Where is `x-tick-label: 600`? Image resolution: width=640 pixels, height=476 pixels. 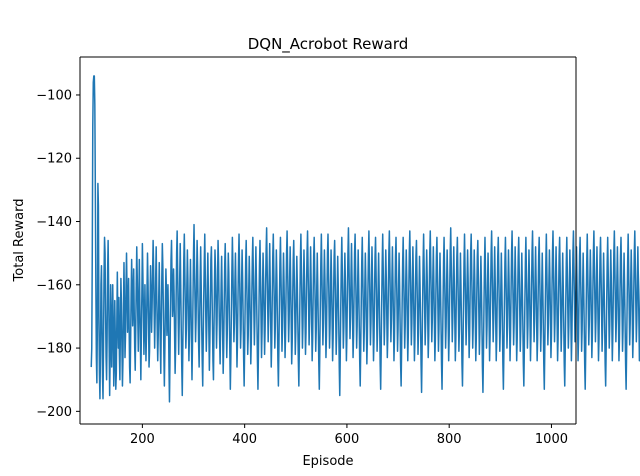
x-tick-label: 600 is located at coordinates (347, 439).